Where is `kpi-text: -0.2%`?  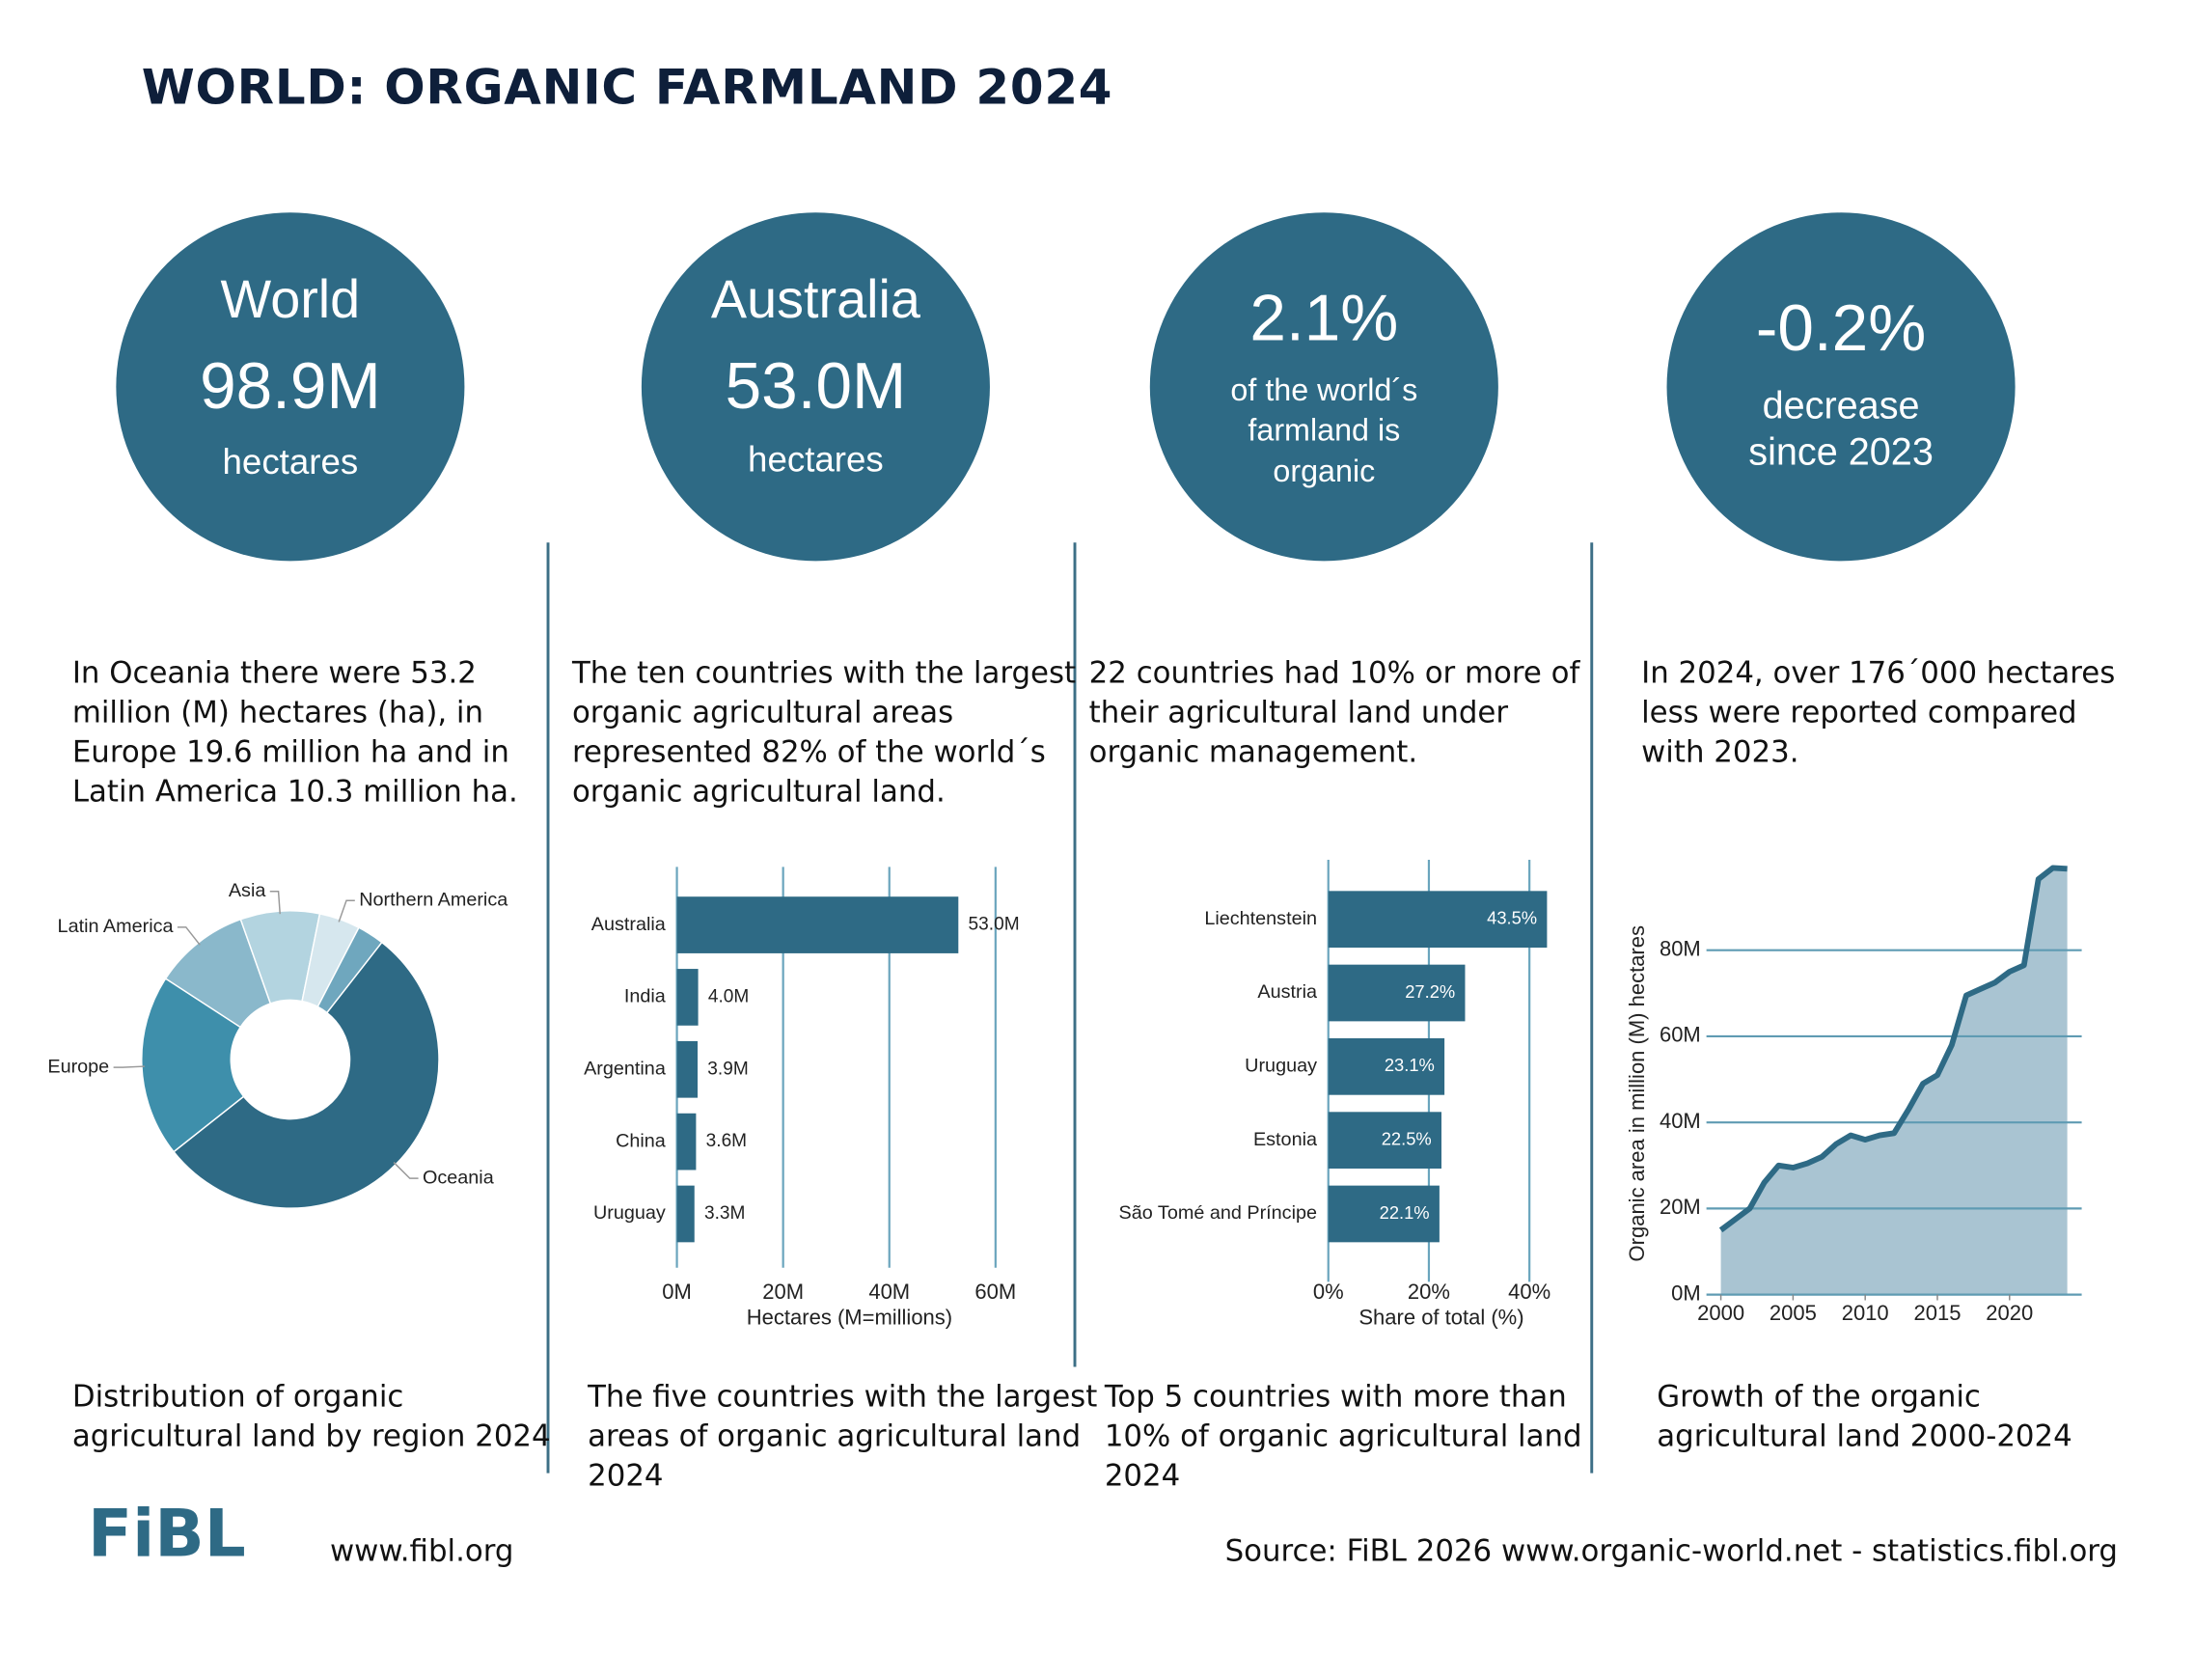 kpi-text: -0.2% is located at coordinates (1841, 328).